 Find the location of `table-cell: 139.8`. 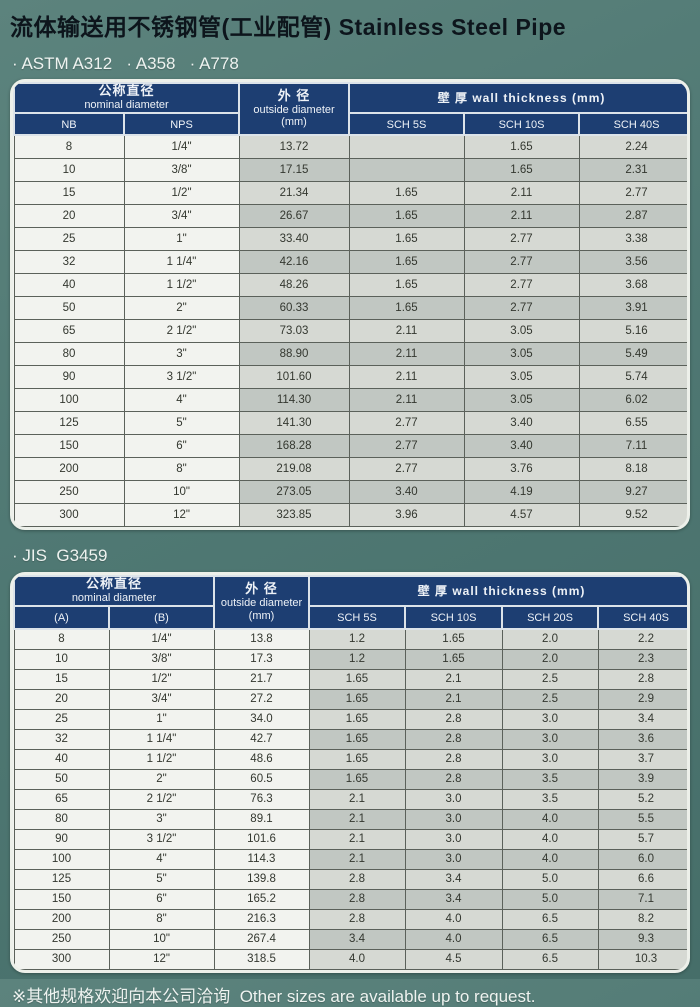

table-cell: 139.8 is located at coordinates (261, 879).